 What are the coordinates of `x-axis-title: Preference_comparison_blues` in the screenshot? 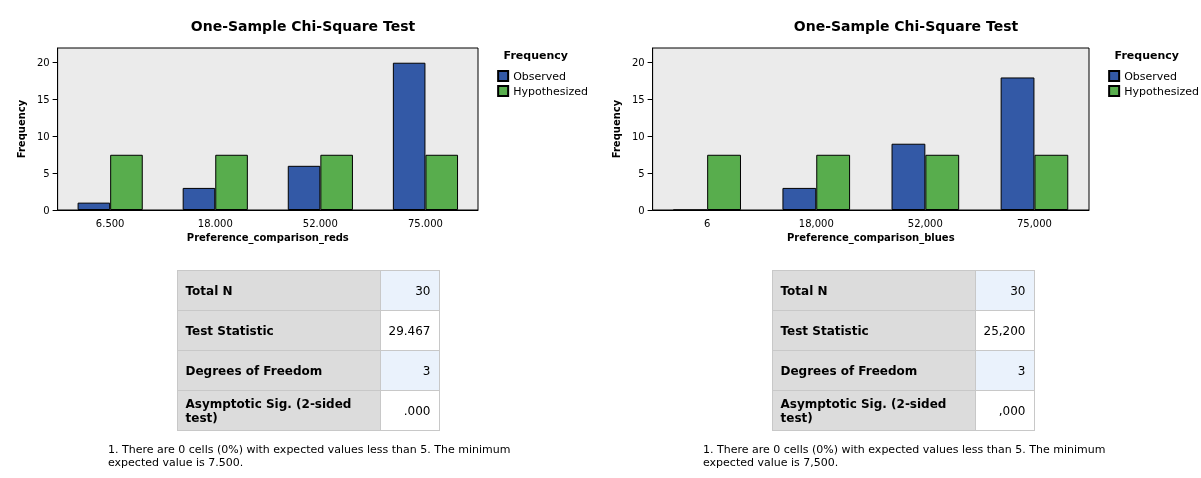 It's located at (871, 238).